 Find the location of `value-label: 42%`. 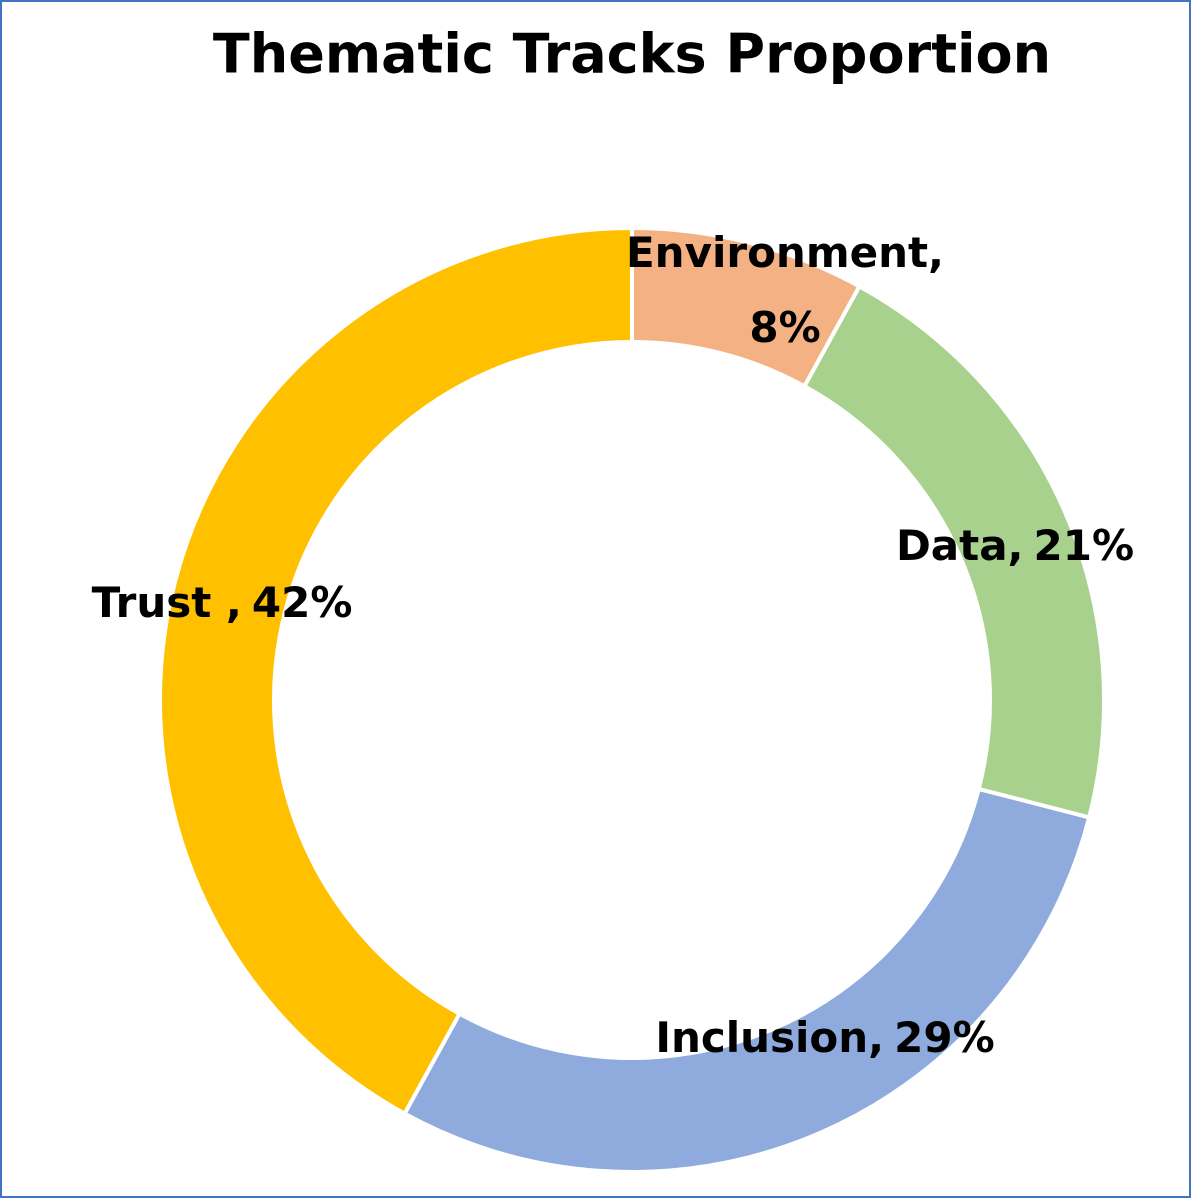

value-label: 42% is located at coordinates (302, 602).